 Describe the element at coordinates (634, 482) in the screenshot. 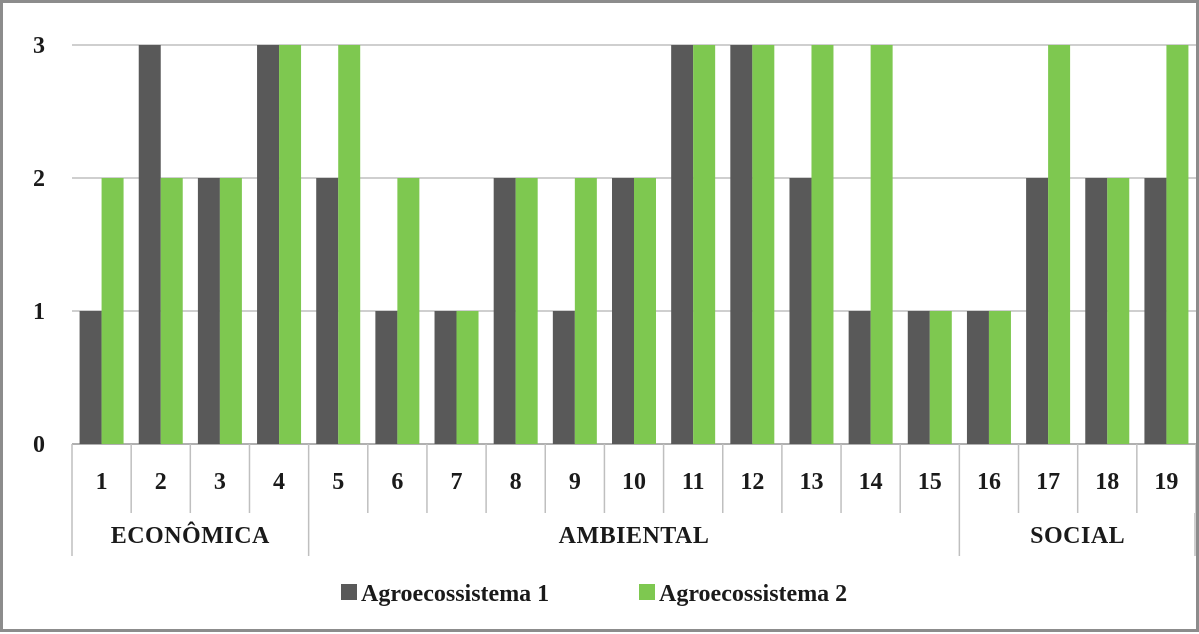

I see `x-tick-label: 10` at that location.